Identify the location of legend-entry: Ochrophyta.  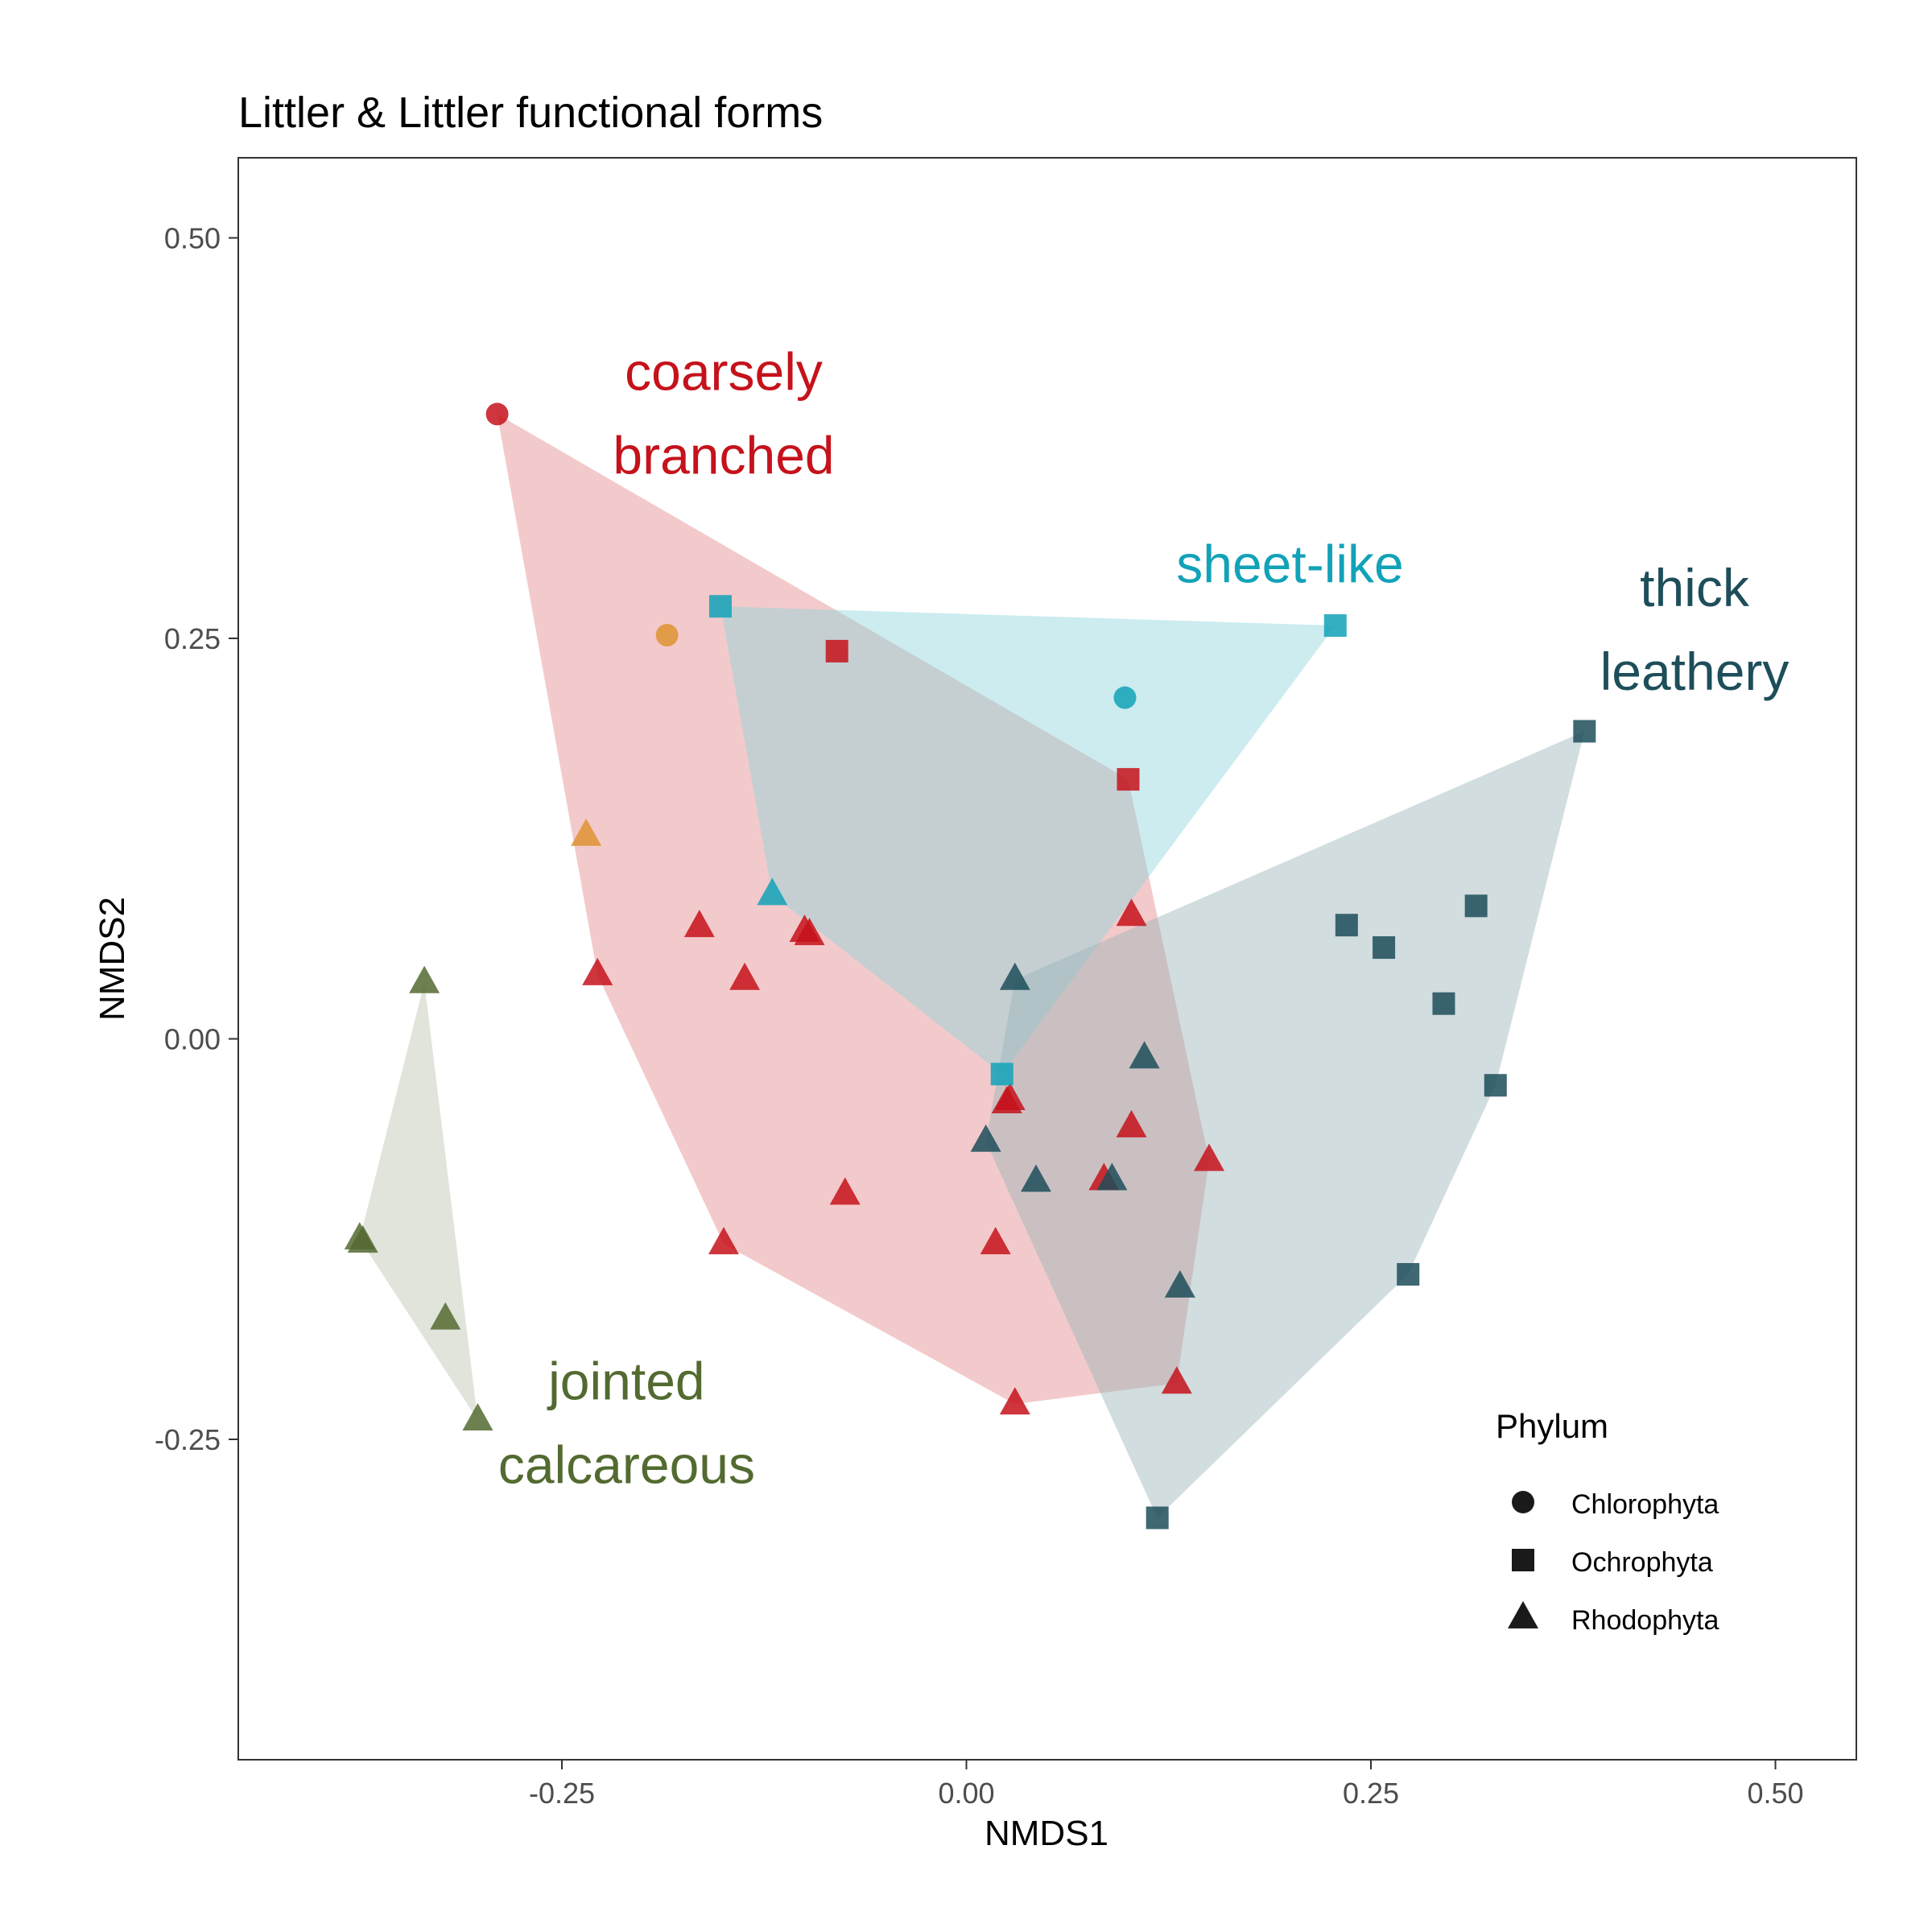
(1612, 1562).